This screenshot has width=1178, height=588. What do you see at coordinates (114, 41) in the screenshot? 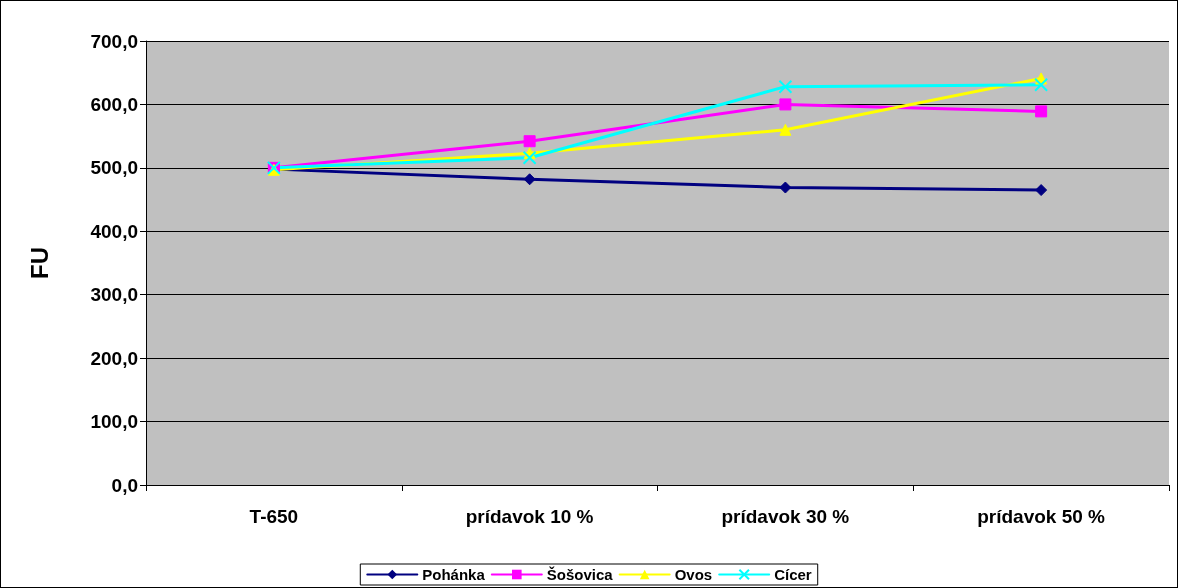
I see `y-tick-label: 700,0` at bounding box center [114, 41].